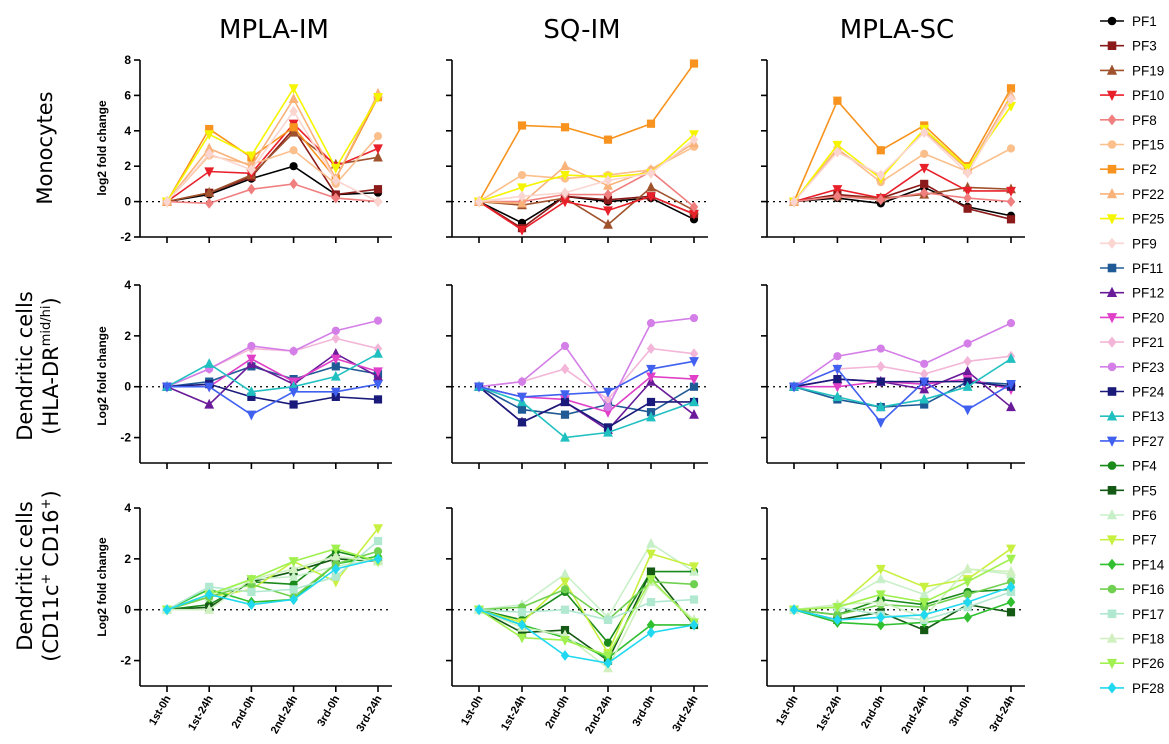 This screenshot has height=744, width=1169. I want to click on legend-item-pf26: PF26, so click(1132, 663).